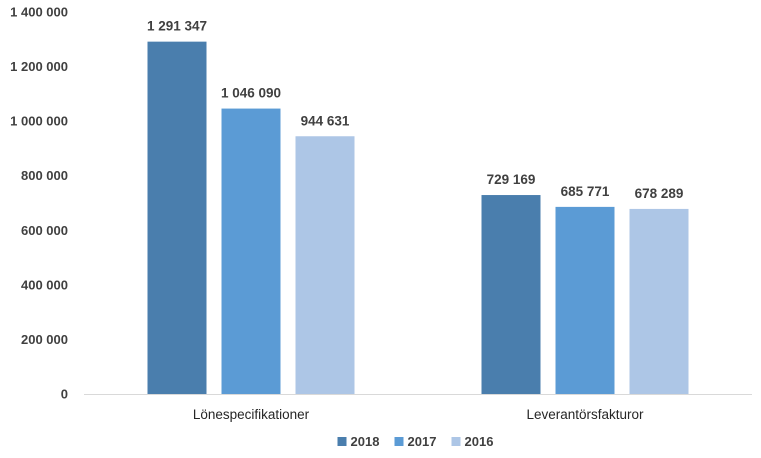 The width and height of the screenshot is (761, 458). Describe the element at coordinates (251, 414) in the screenshot. I see `category-label: Lönespecifikationer` at that location.